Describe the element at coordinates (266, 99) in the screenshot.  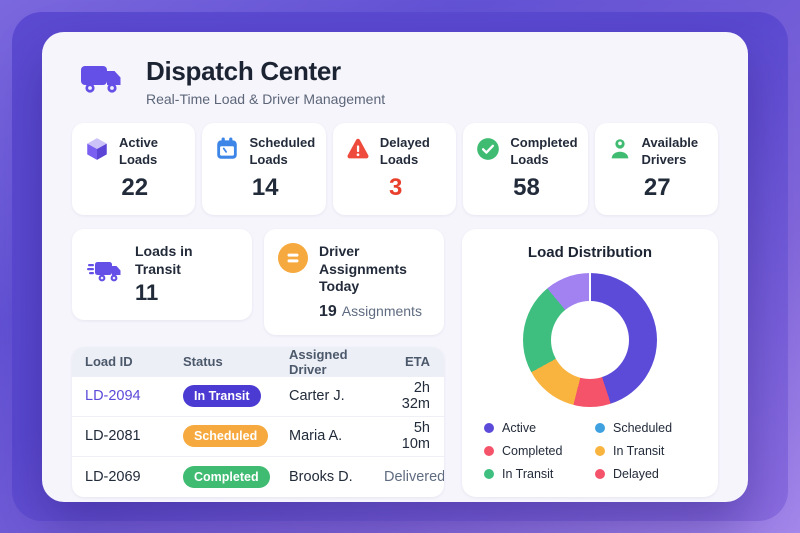
I see `page-subtitle: Real-Time Load & Driver Management` at that location.